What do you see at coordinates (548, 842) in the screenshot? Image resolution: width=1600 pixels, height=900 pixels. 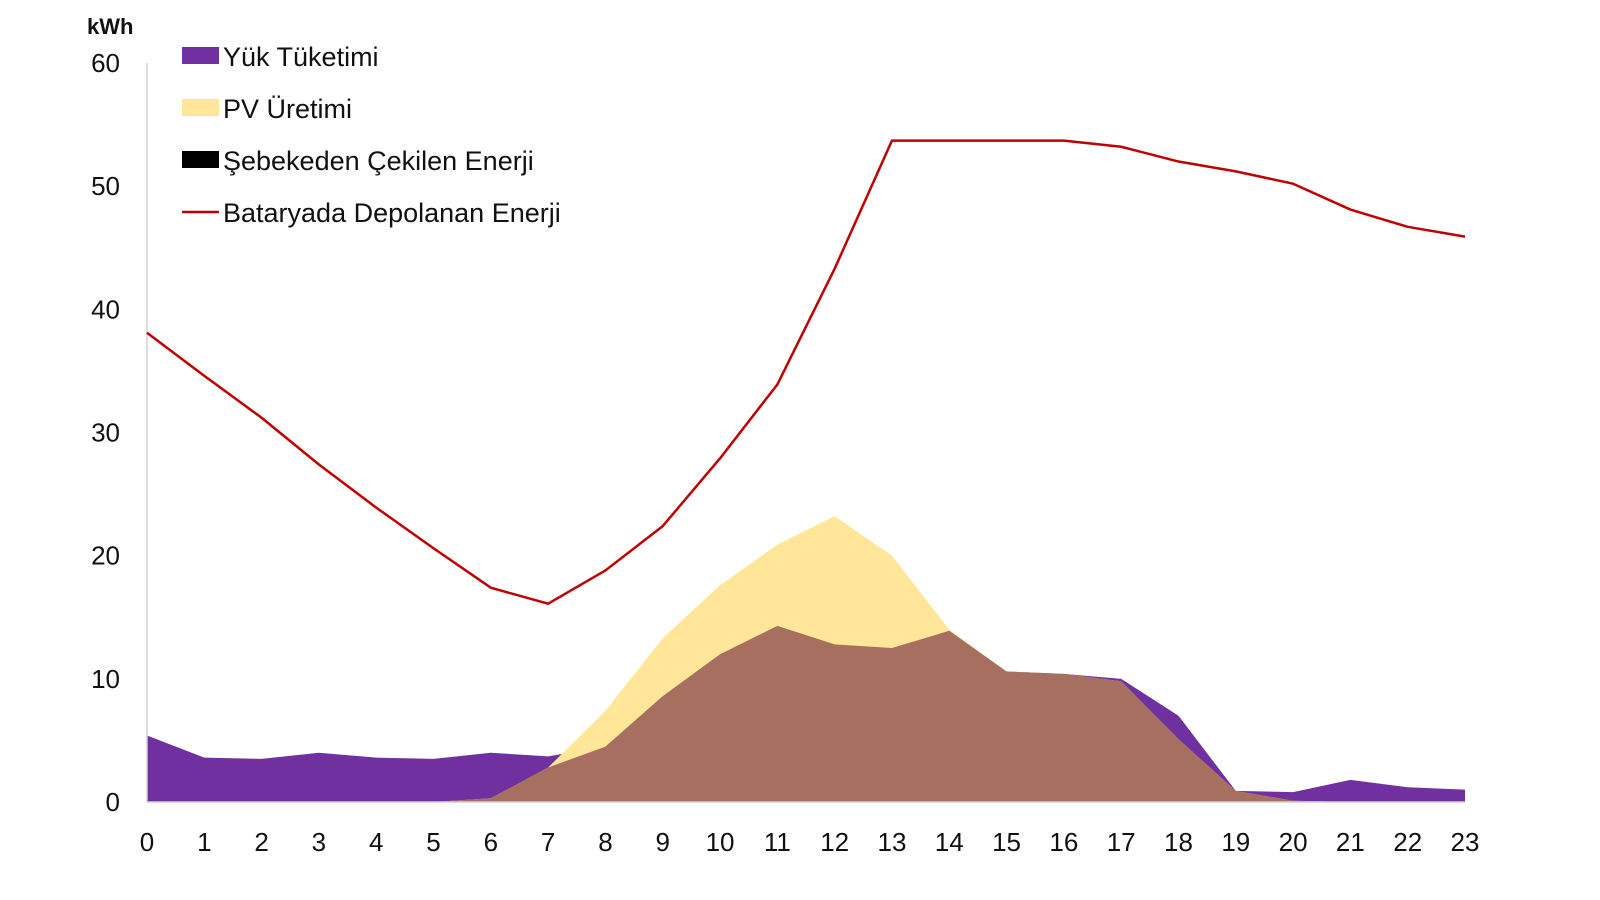 I see `x-tick-label: 7` at bounding box center [548, 842].